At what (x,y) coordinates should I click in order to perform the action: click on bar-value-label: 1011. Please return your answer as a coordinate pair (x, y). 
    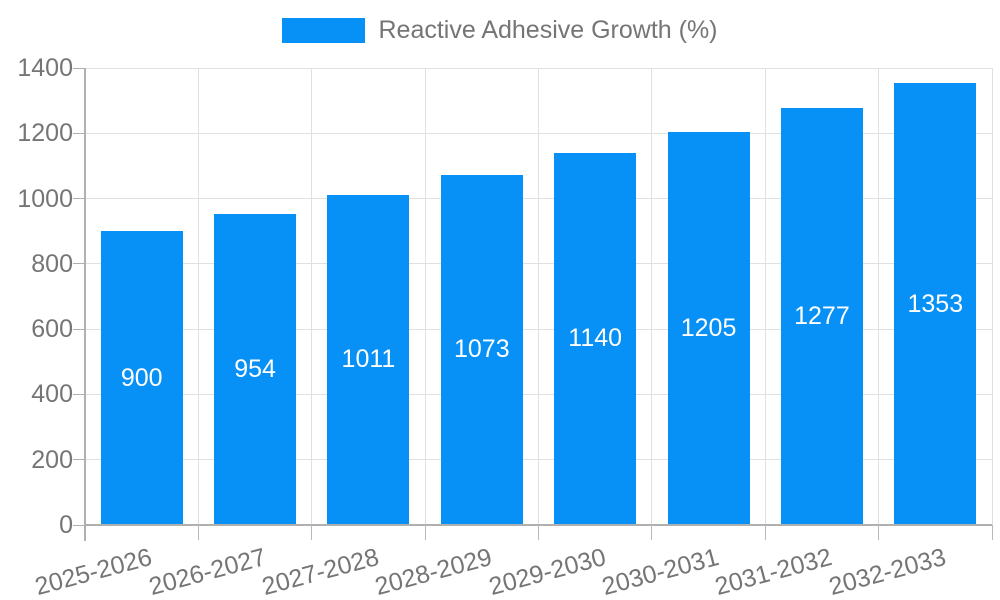
    Looking at the image, I should click on (368, 359).